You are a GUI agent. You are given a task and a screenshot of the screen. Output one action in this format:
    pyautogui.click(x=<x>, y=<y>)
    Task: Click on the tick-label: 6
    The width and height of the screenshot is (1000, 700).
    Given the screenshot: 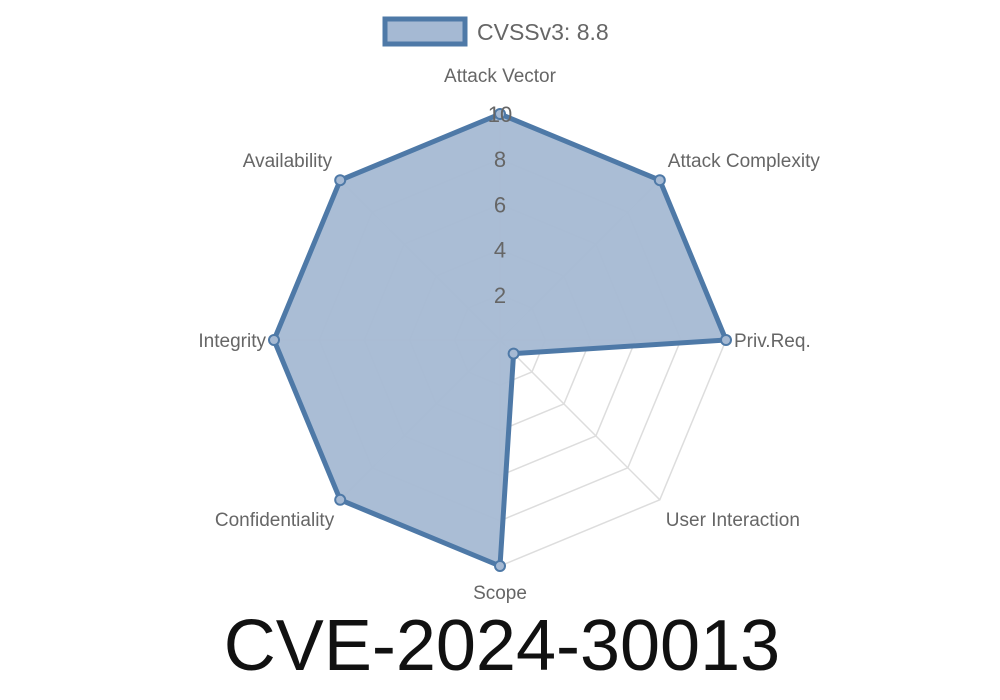 What is the action you would take?
    pyautogui.click(x=500, y=204)
    